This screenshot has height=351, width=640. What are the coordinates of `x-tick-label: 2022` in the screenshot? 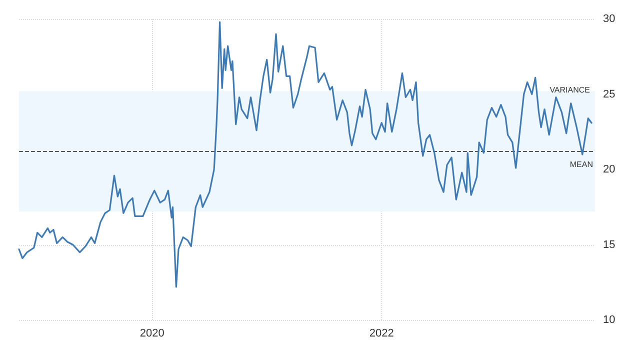 It's located at (381, 334).